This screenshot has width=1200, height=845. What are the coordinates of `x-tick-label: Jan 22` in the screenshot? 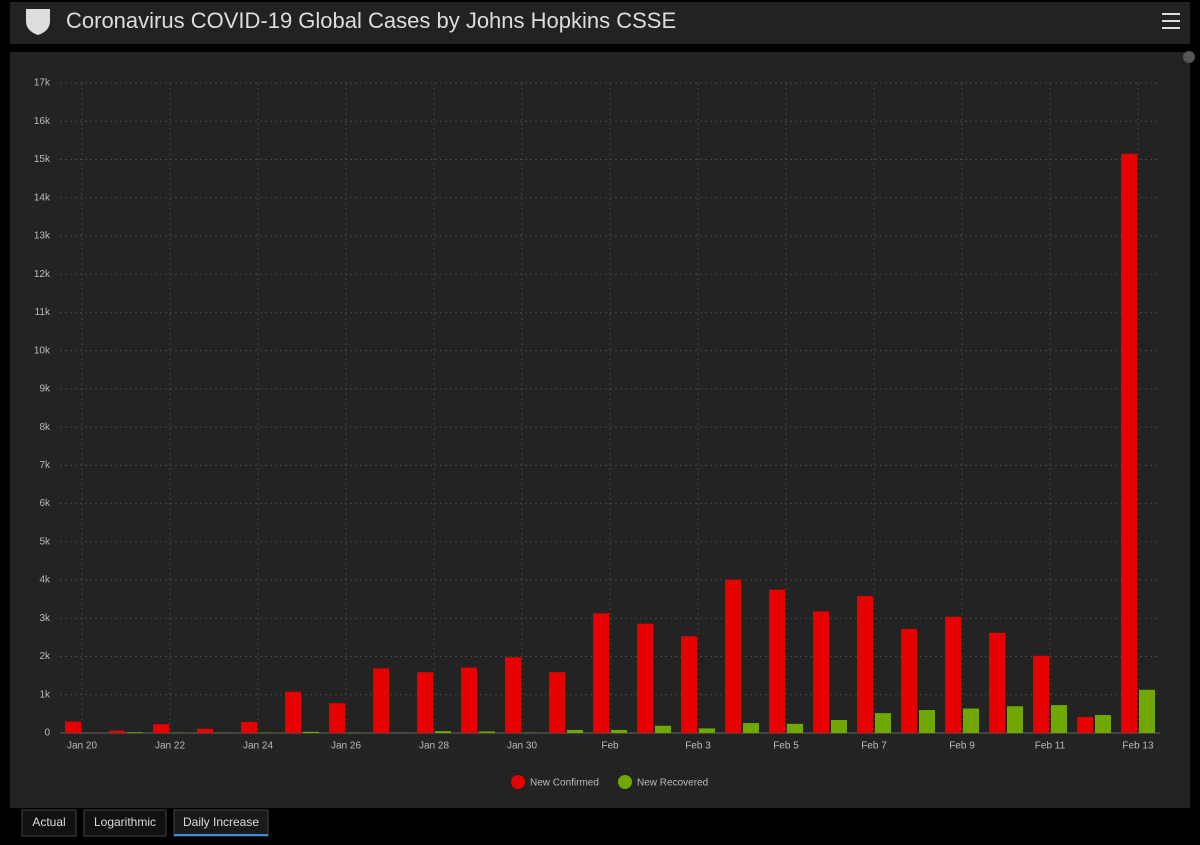 It's located at (170, 746).